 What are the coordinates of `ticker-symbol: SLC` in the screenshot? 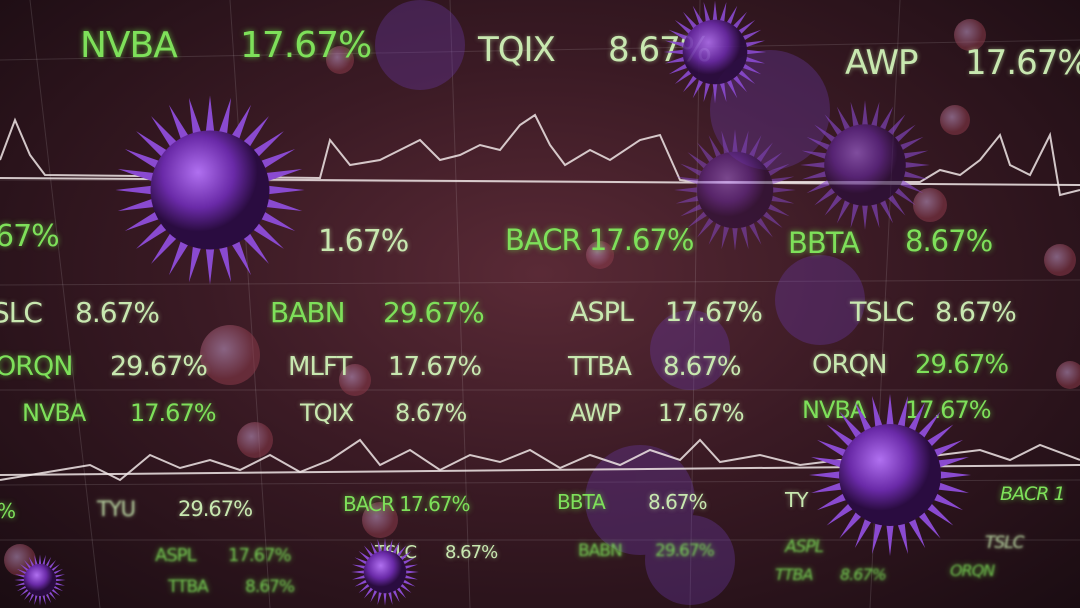 It's located at (21, 312).